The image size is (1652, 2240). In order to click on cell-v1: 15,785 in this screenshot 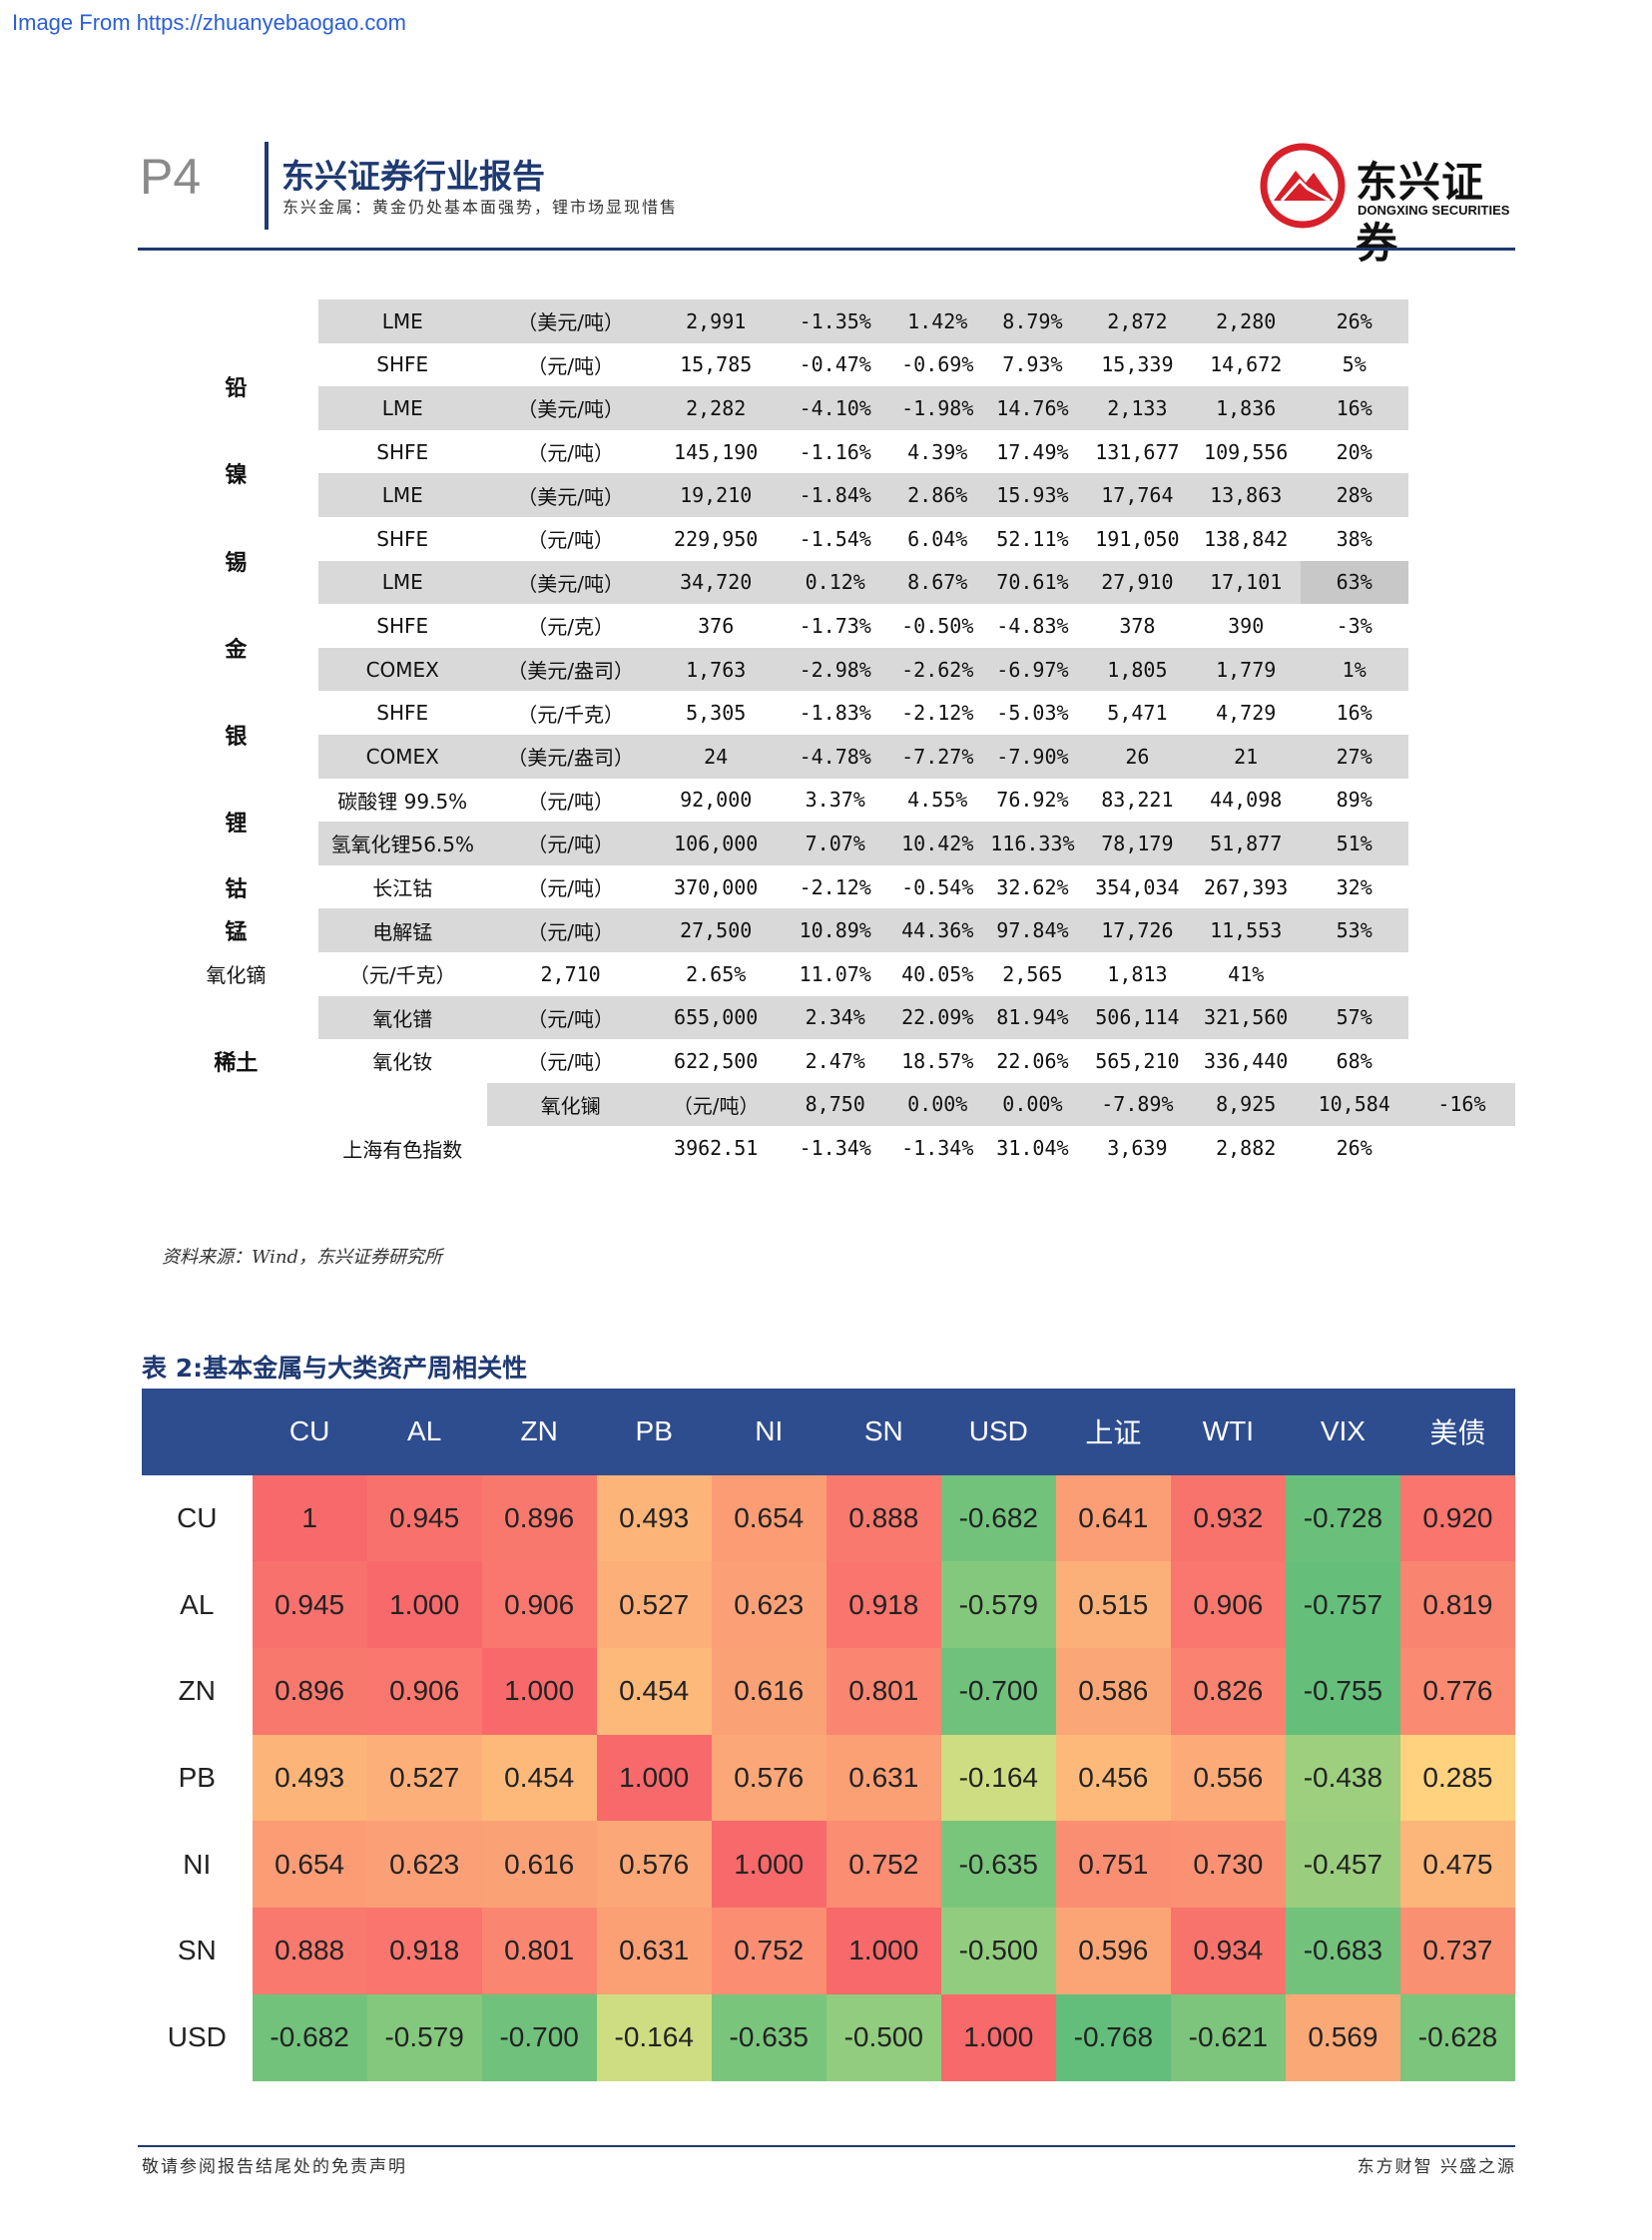, I will do `click(716, 364)`.